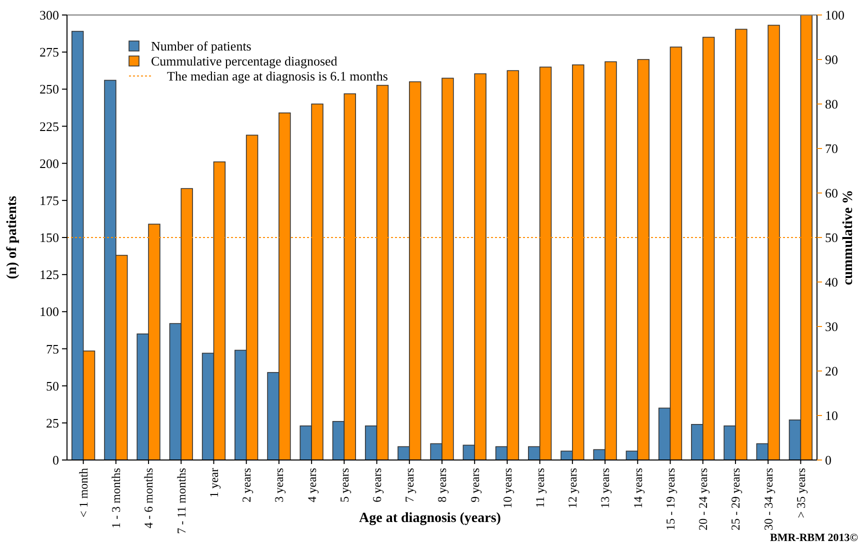 This screenshot has height=543, width=859. Describe the element at coordinates (49, 200) in the screenshot. I see `y-tick-label: 175` at that location.